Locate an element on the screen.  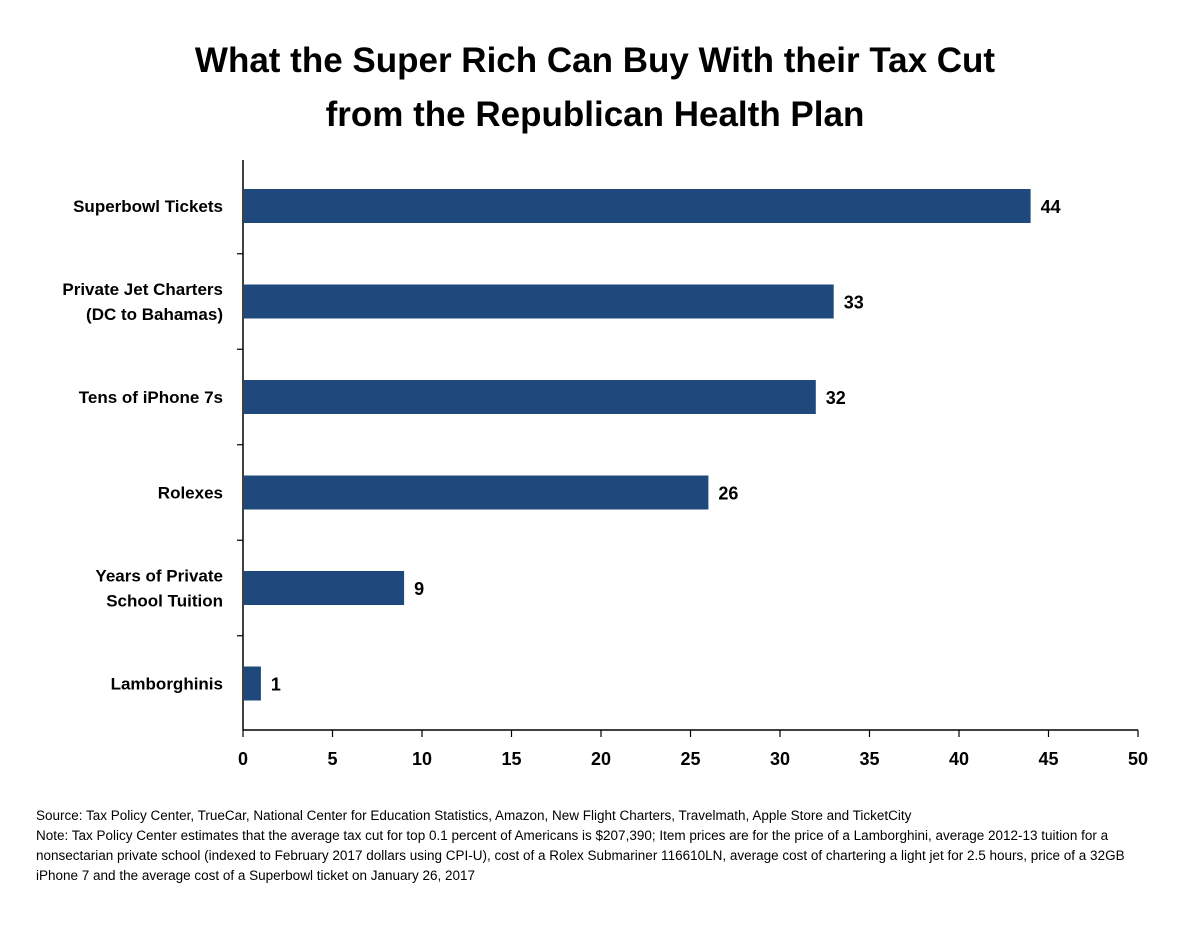
x-tick-label: 40 is located at coordinates (959, 759).